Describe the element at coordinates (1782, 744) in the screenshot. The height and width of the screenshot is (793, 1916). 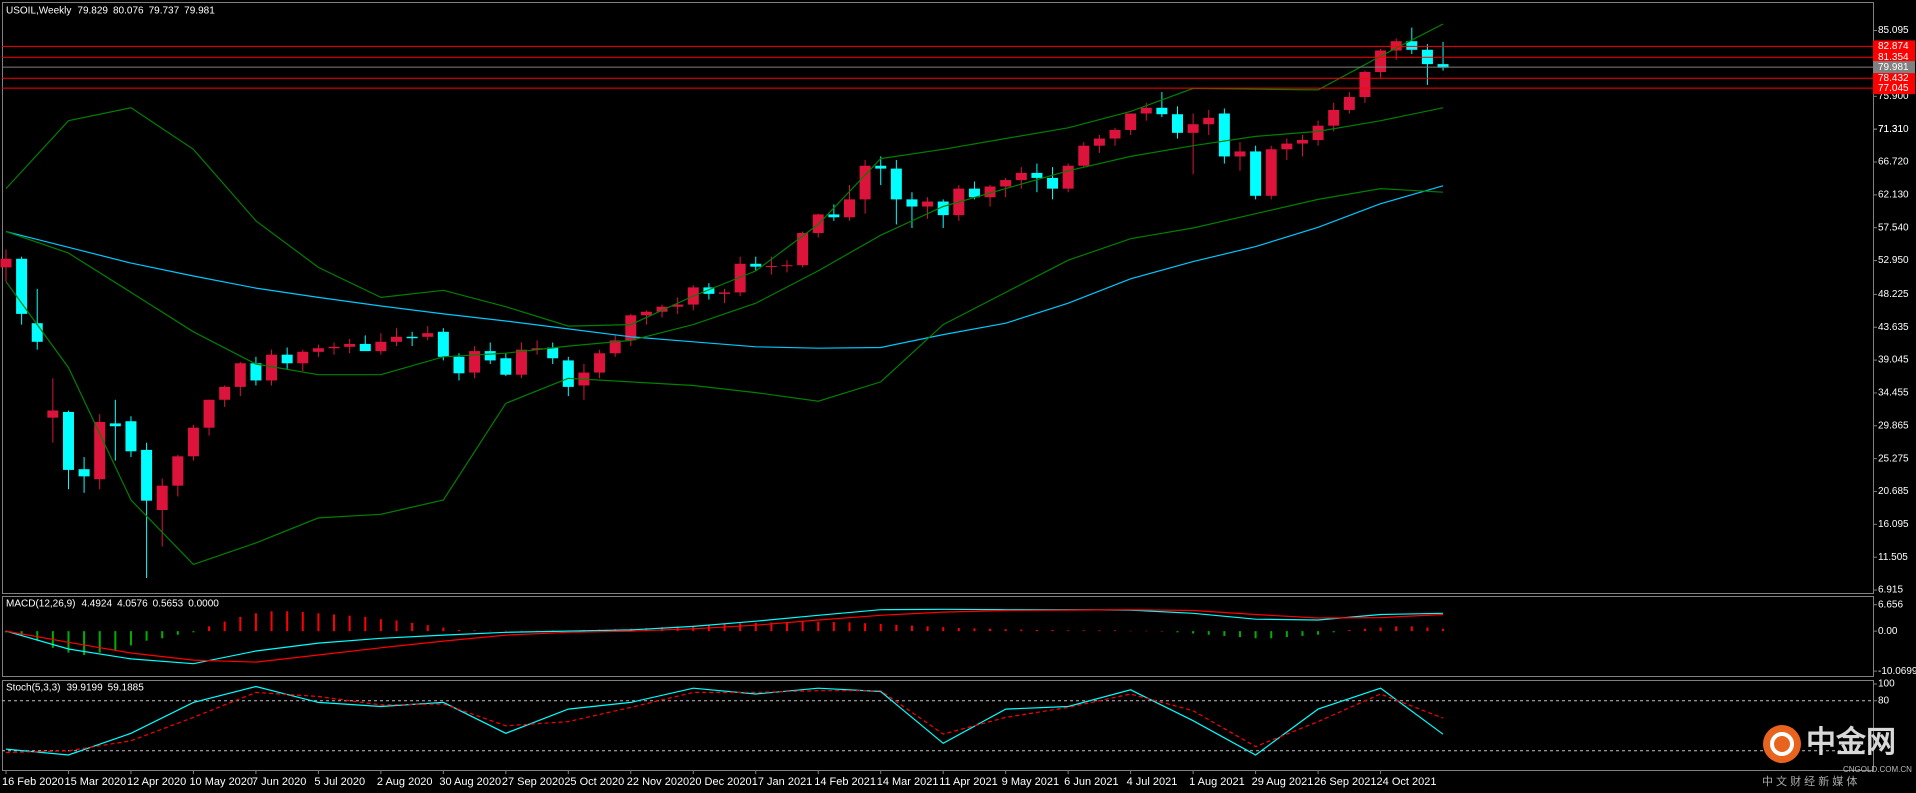
I see `logo-circle` at that location.